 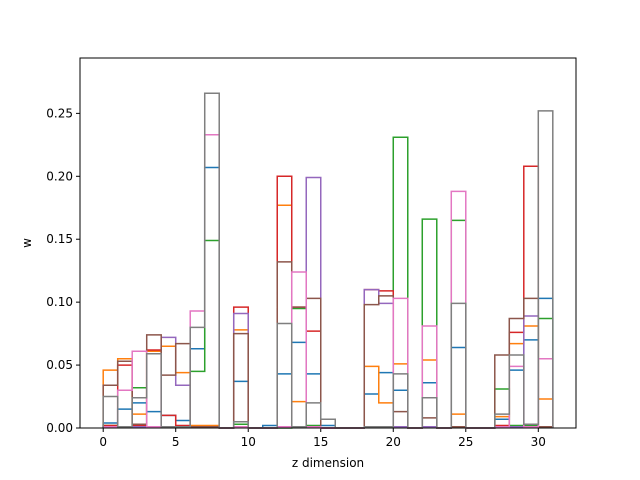 I want to click on x-tick-label: 15, so click(x=320, y=442).